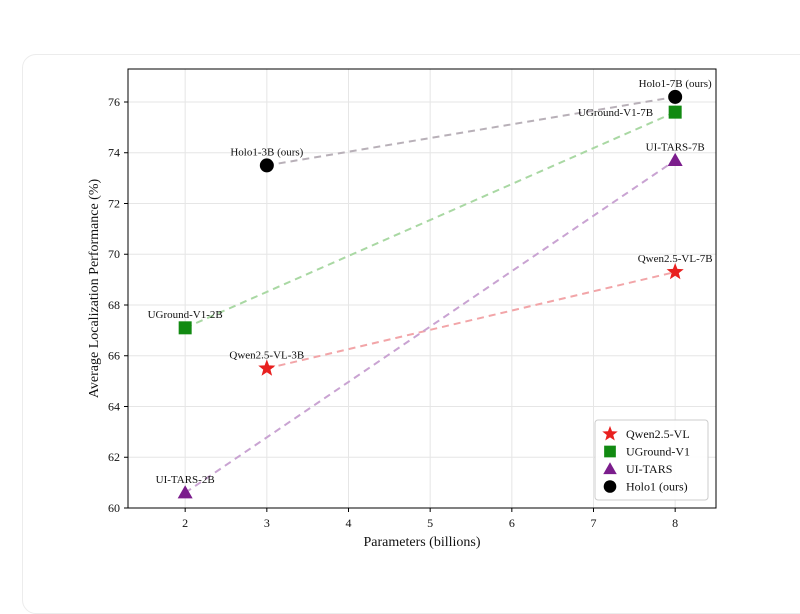 The width and height of the screenshot is (800, 614). What do you see at coordinates (658, 434) in the screenshot?
I see `legend-entry: Qwen2.5-VL` at bounding box center [658, 434].